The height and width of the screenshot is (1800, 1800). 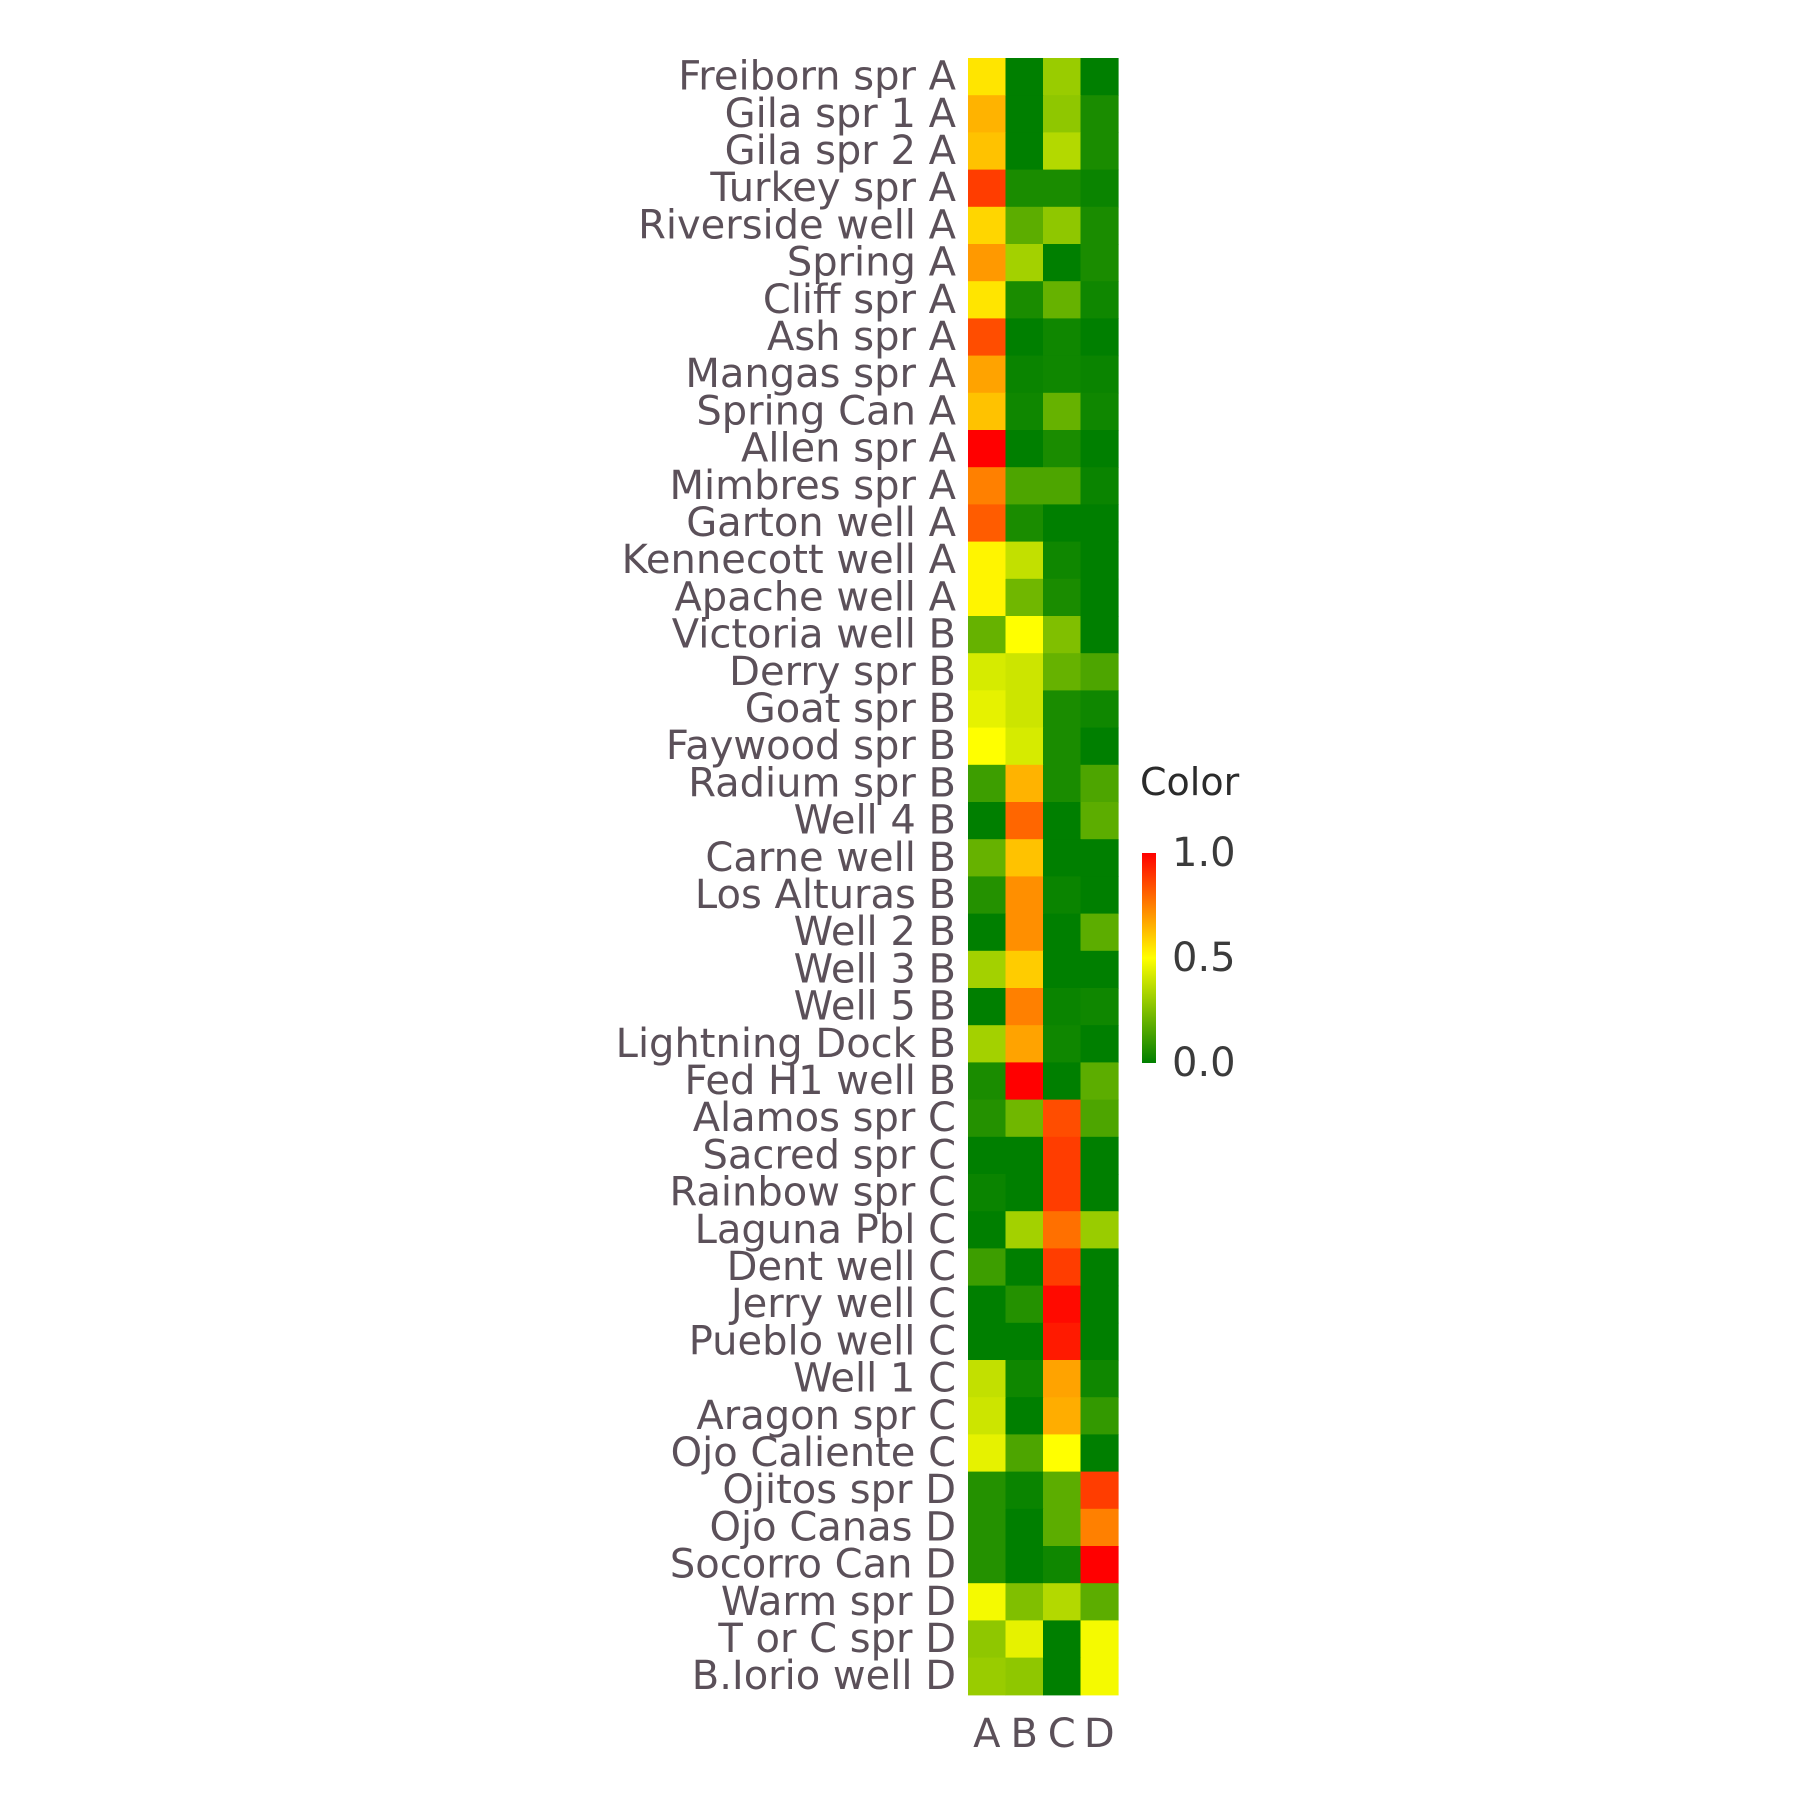 I want to click on row-label: Socorro Can D, so click(x=813, y=1565).